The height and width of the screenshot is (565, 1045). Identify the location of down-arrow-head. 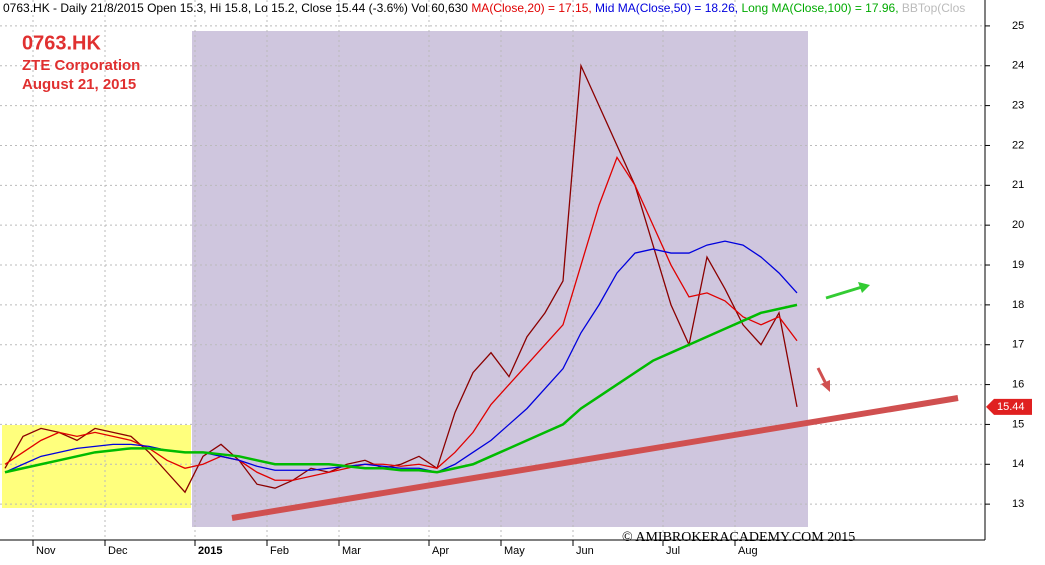
(825, 386).